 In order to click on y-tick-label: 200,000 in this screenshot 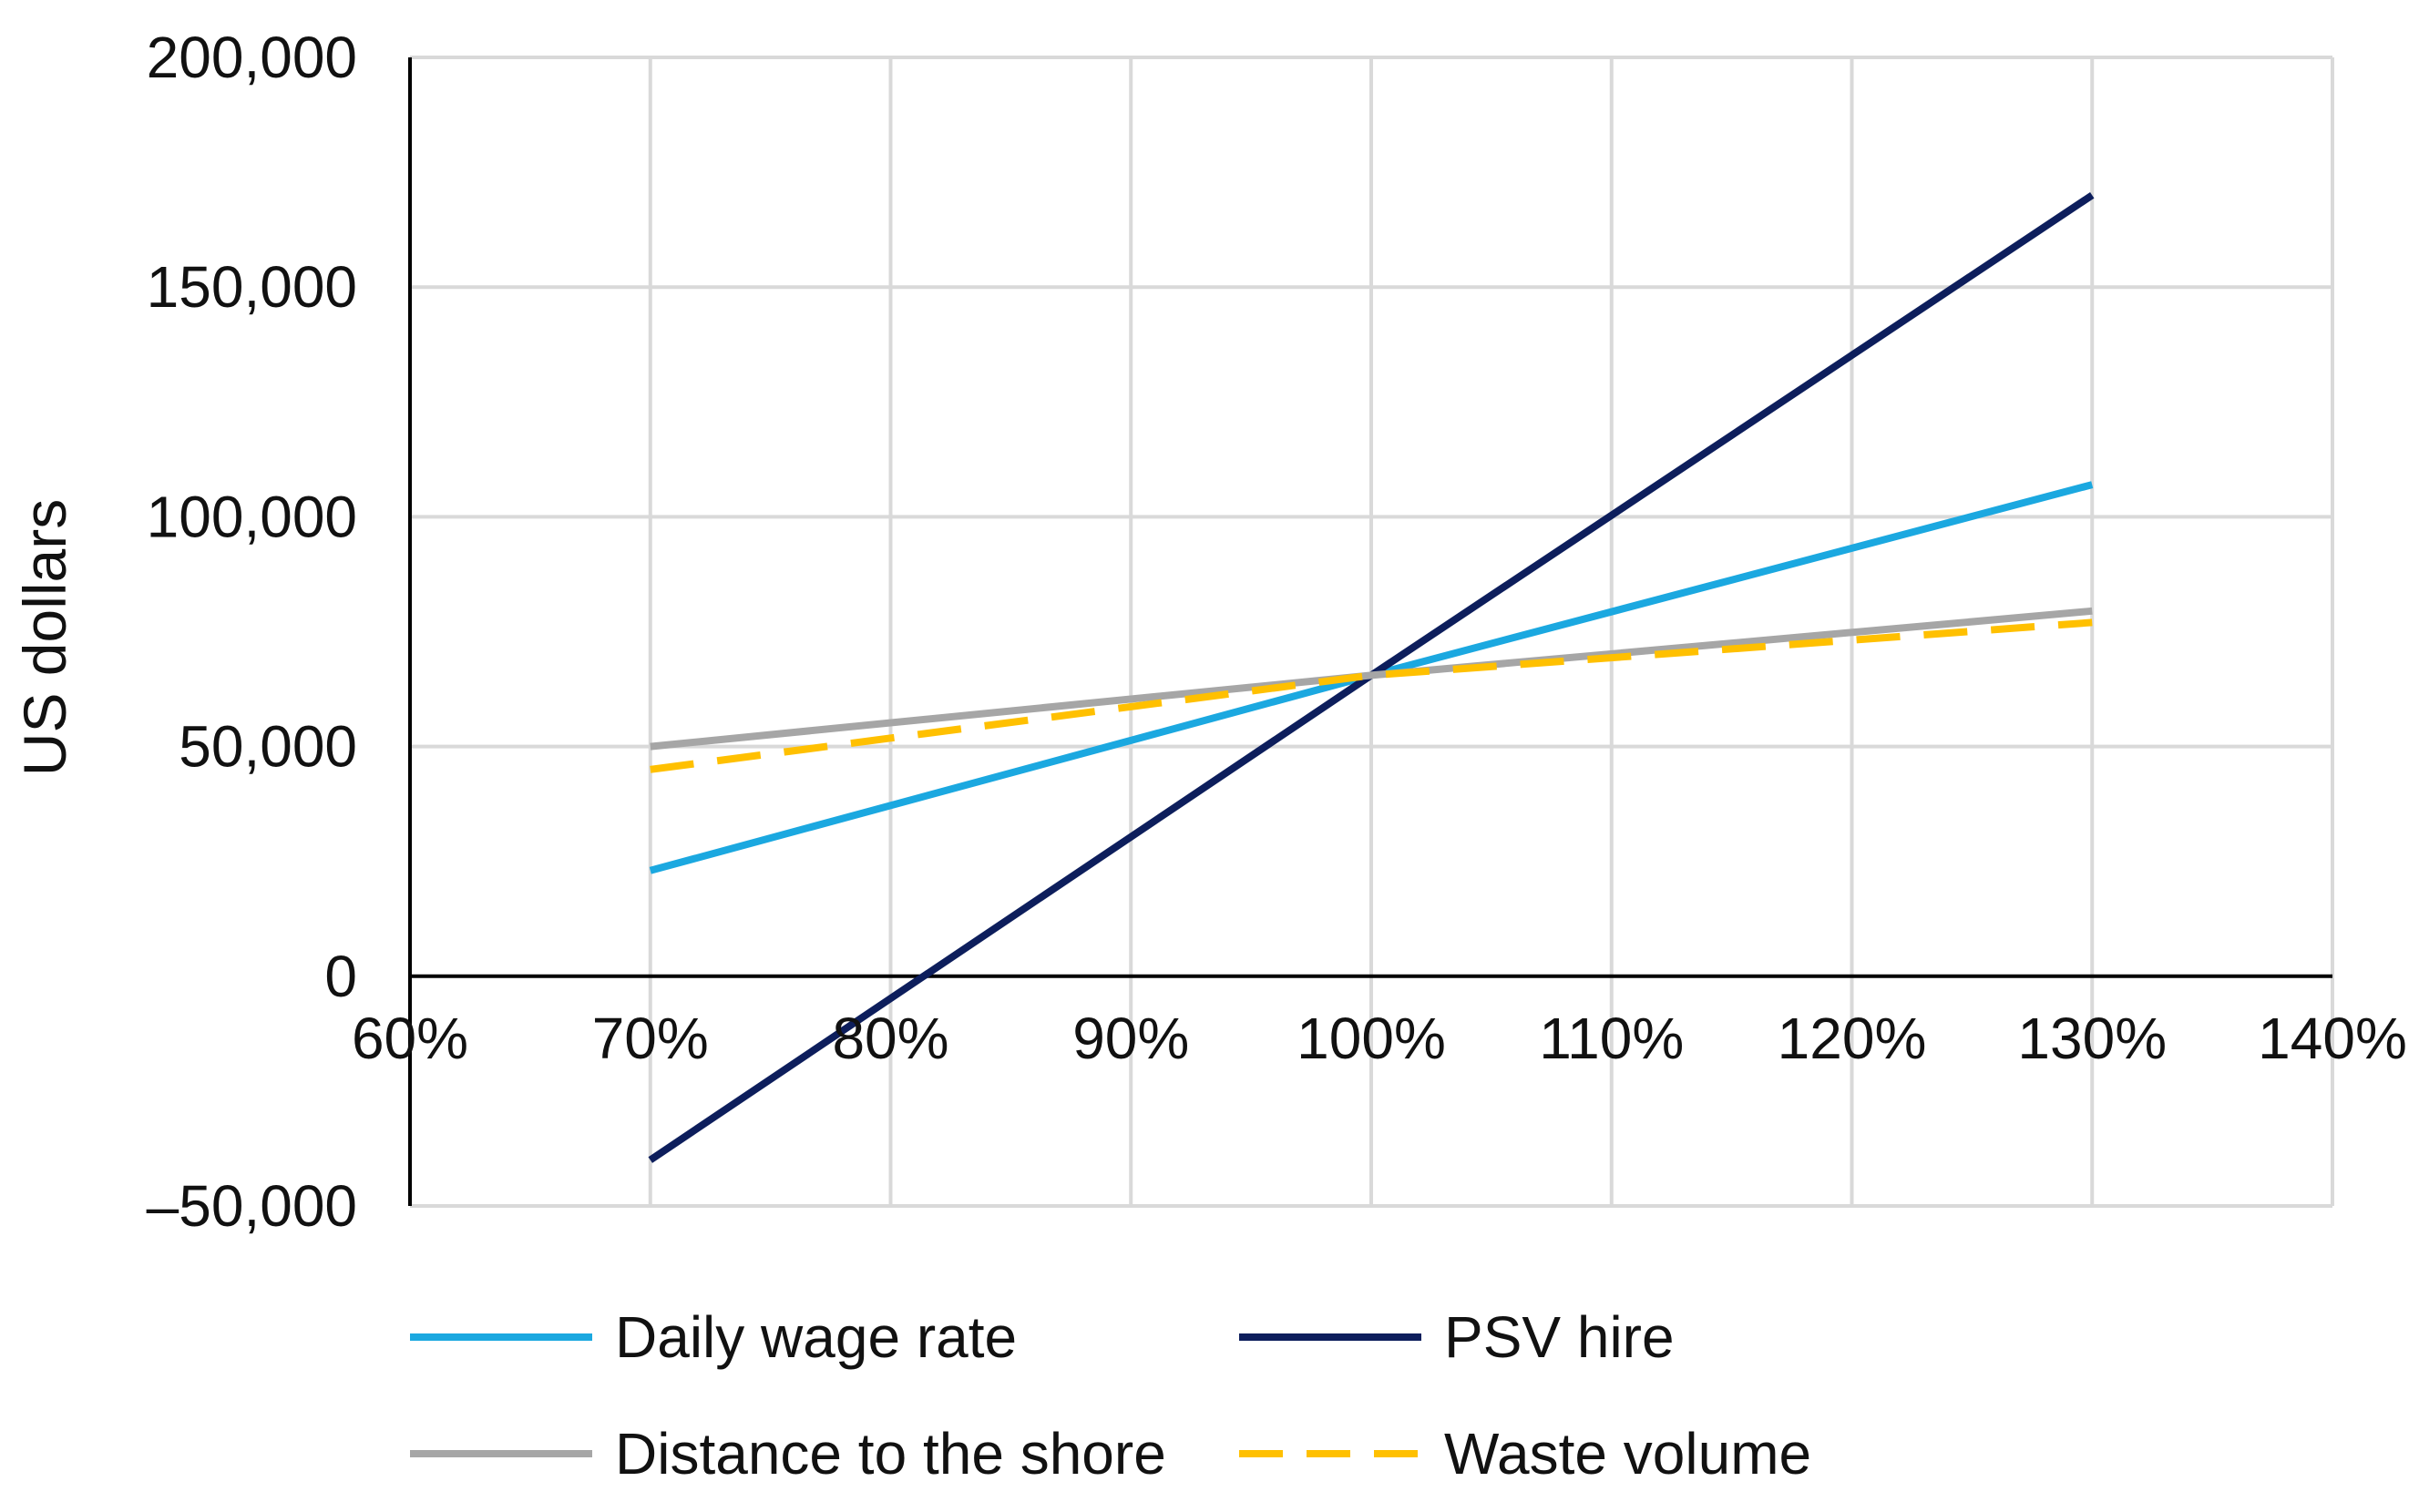, I will do `click(252, 57)`.